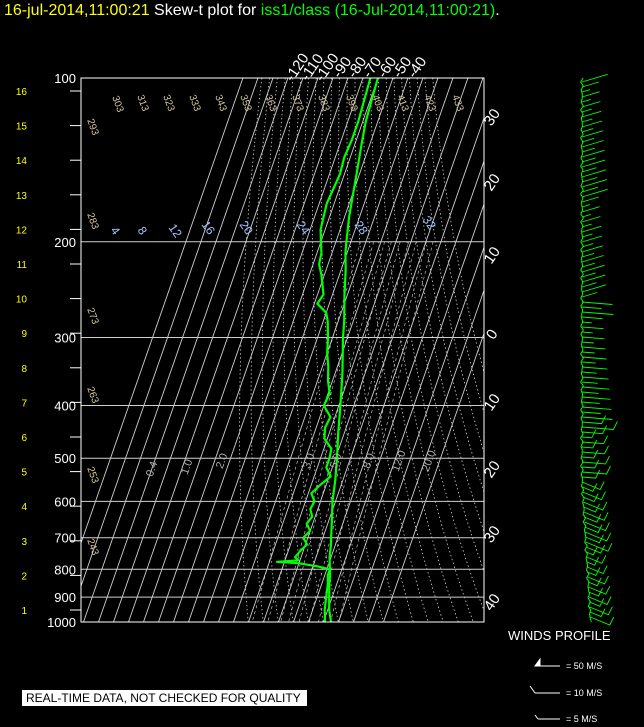 The height and width of the screenshot is (727, 644). I want to click on pressure-tick-label: 500, so click(65, 458).